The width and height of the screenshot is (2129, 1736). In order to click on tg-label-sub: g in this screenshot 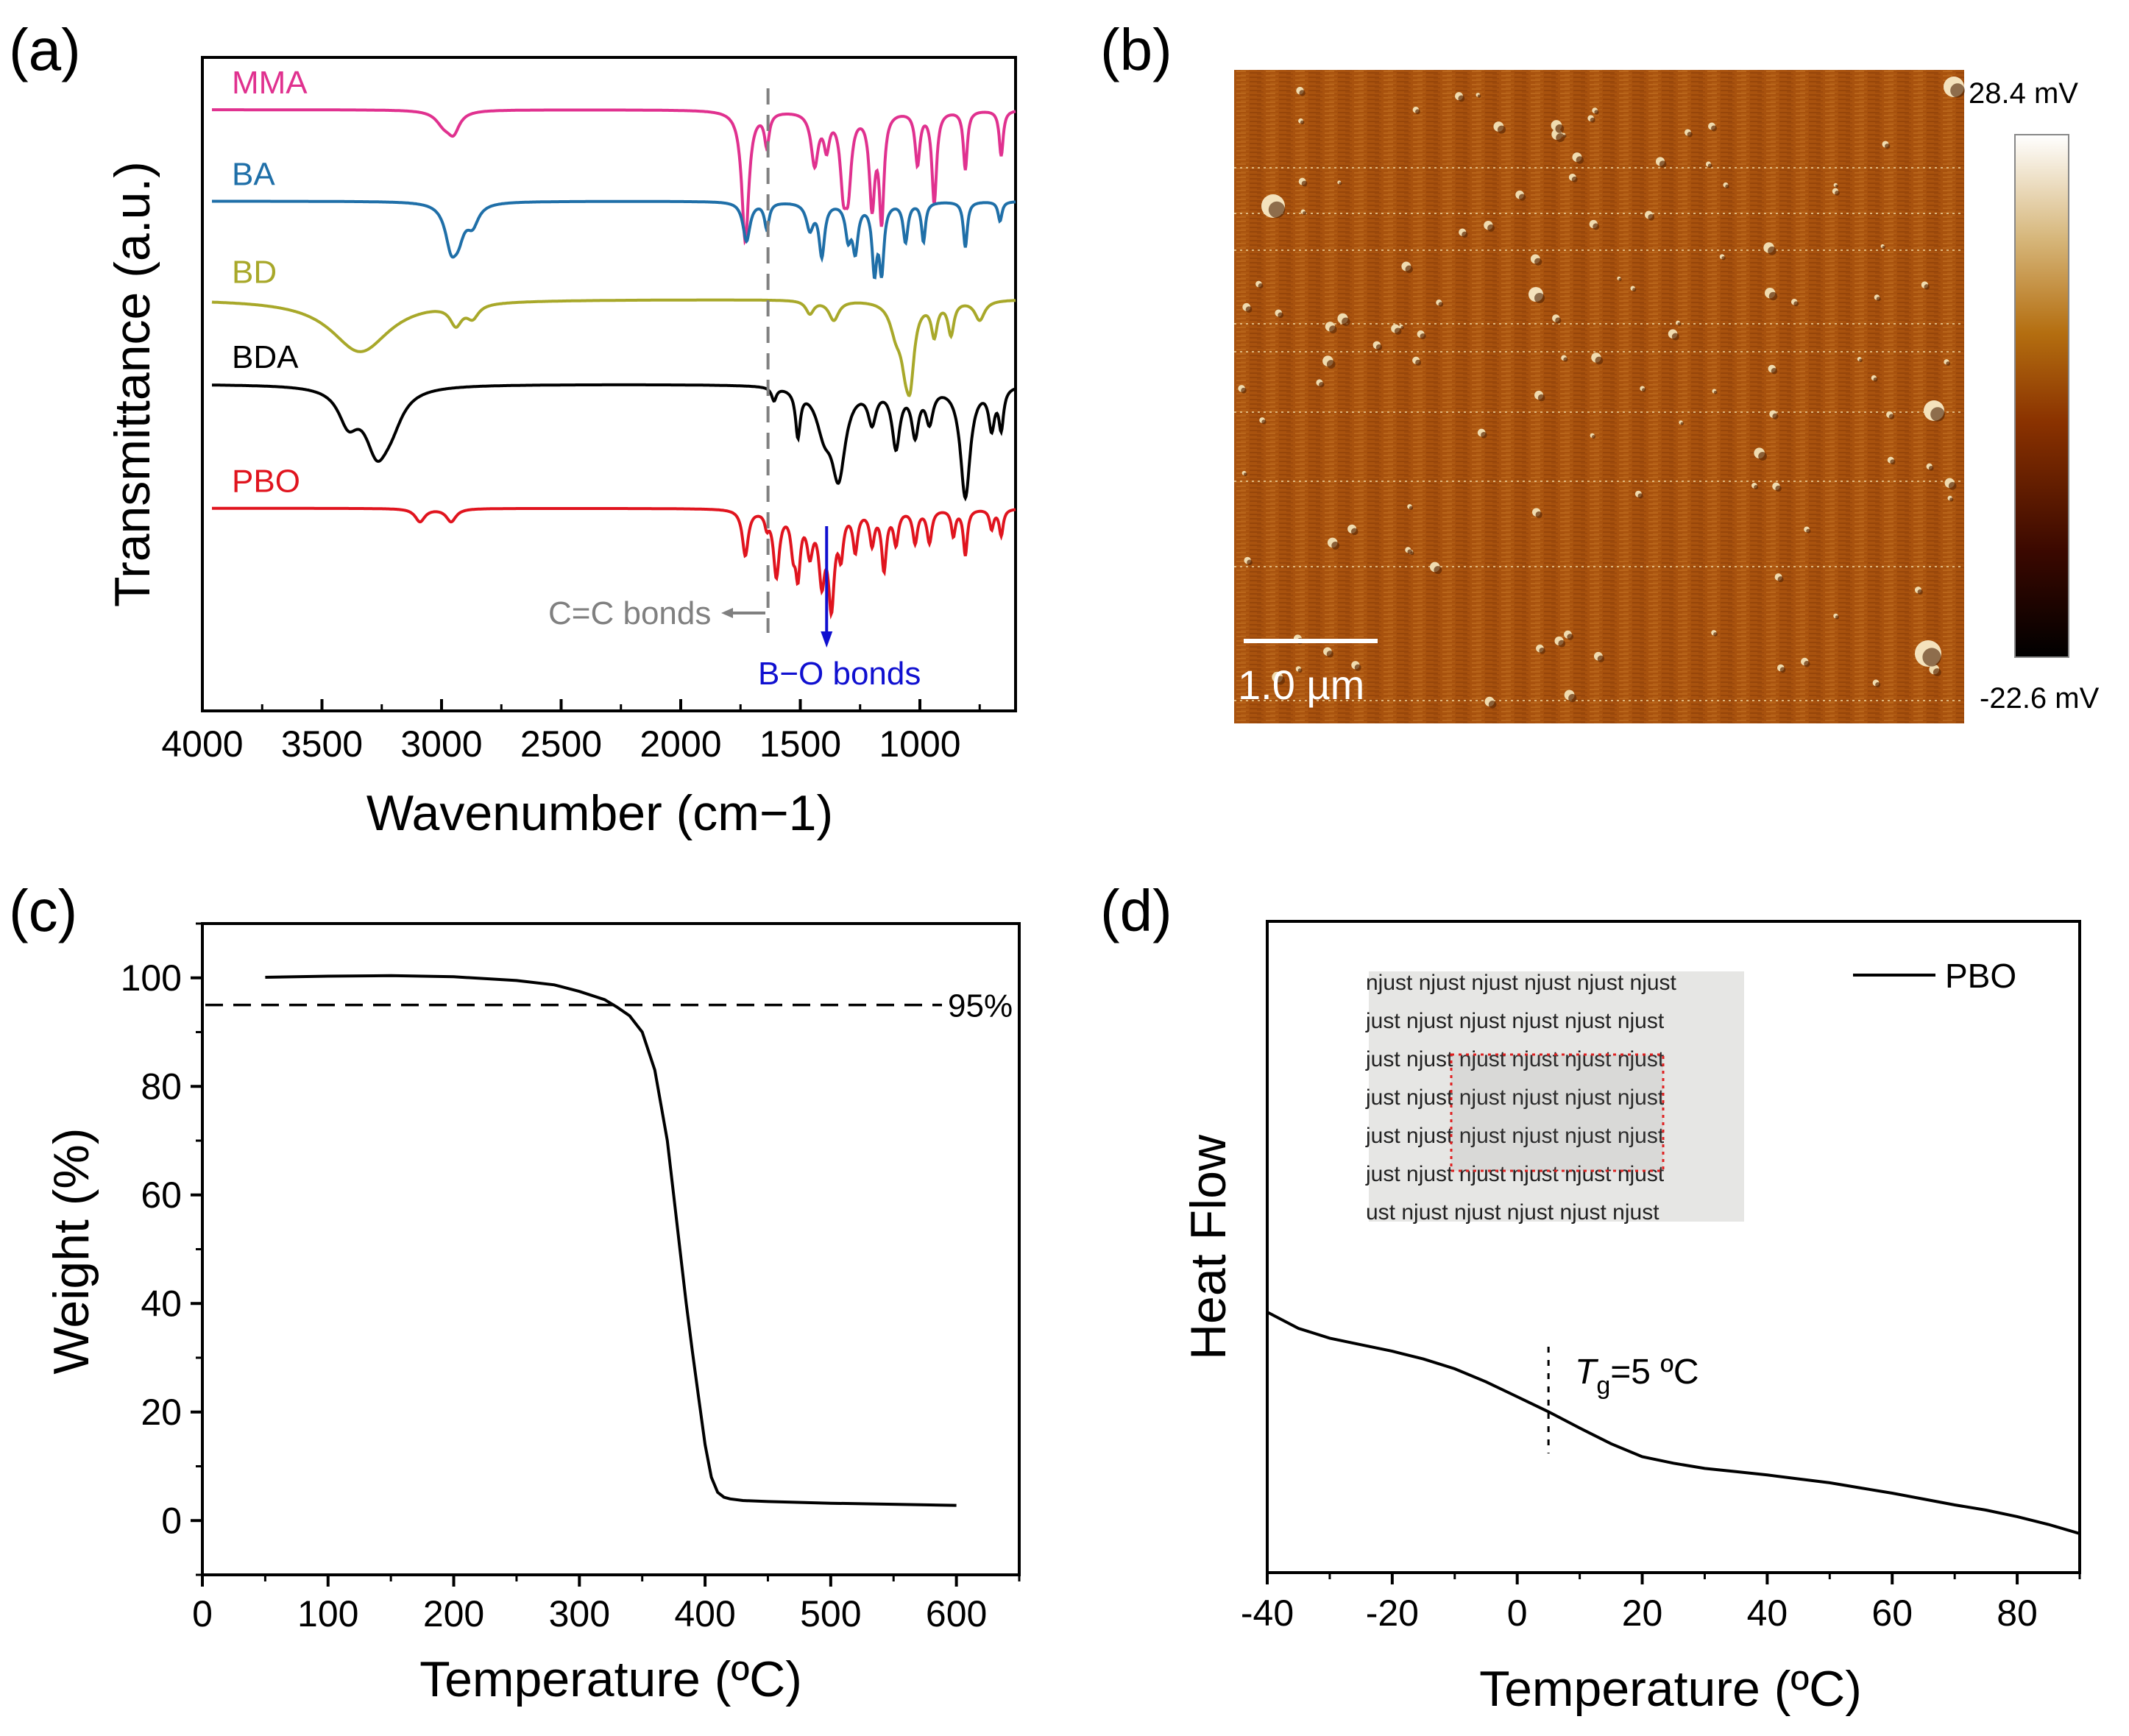, I will do `click(1603, 1386)`.